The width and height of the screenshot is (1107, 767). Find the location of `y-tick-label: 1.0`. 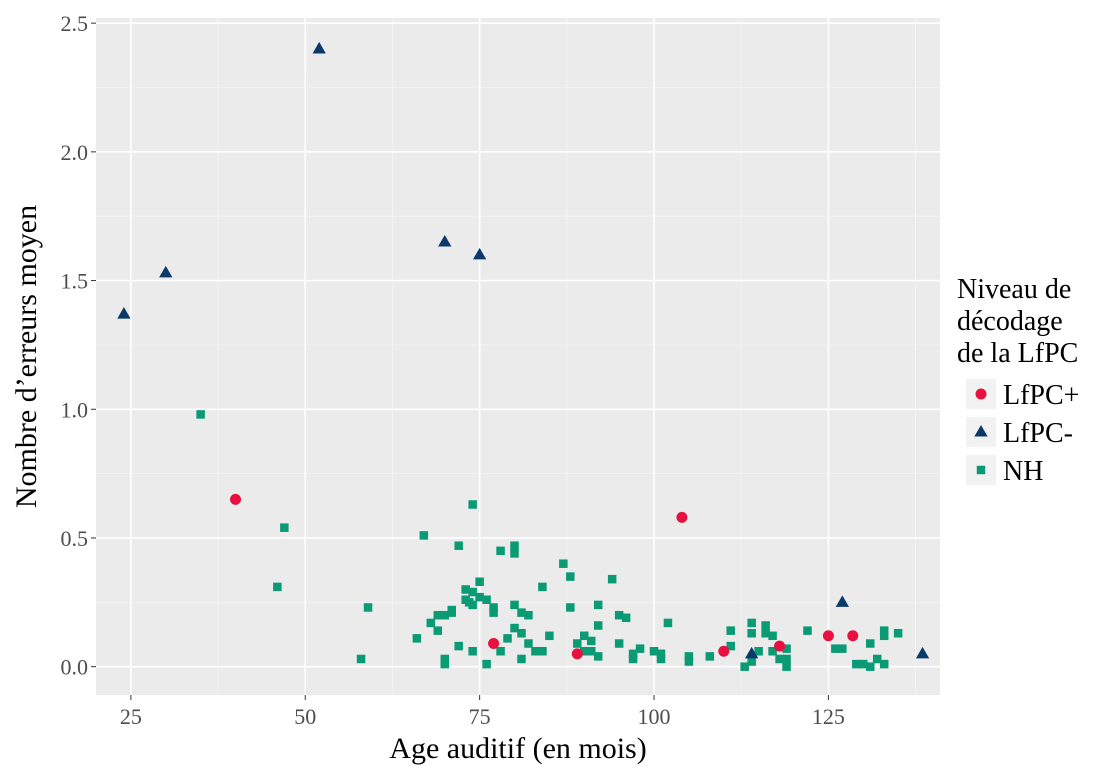

y-tick-label: 1.0 is located at coordinates (75, 409).